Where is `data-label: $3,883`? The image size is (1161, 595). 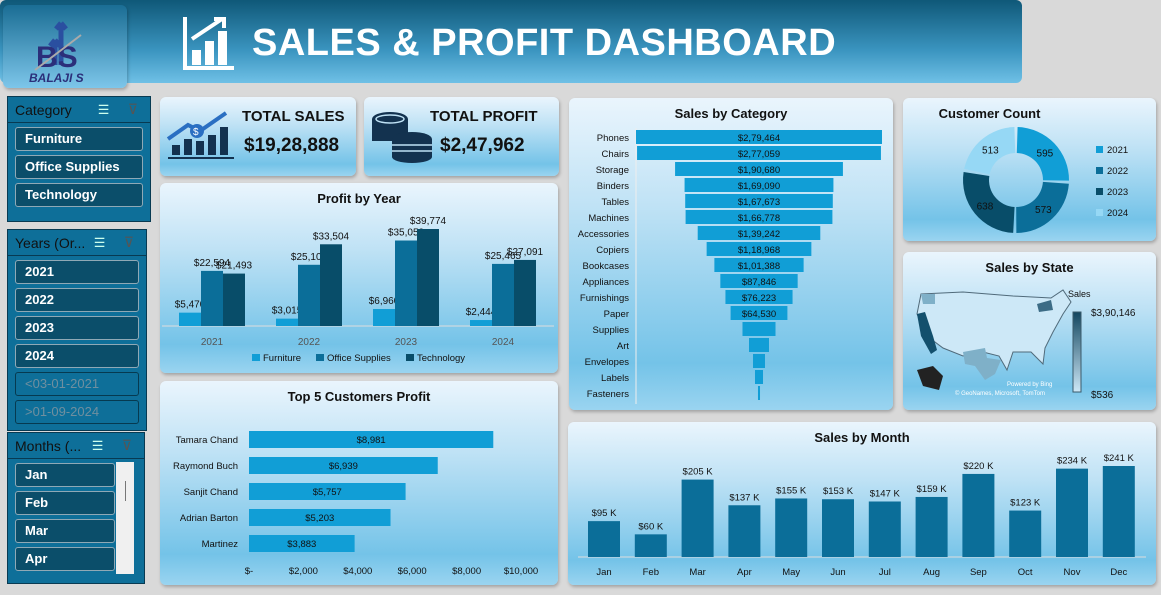
data-label: $3,883 is located at coordinates (301, 544).